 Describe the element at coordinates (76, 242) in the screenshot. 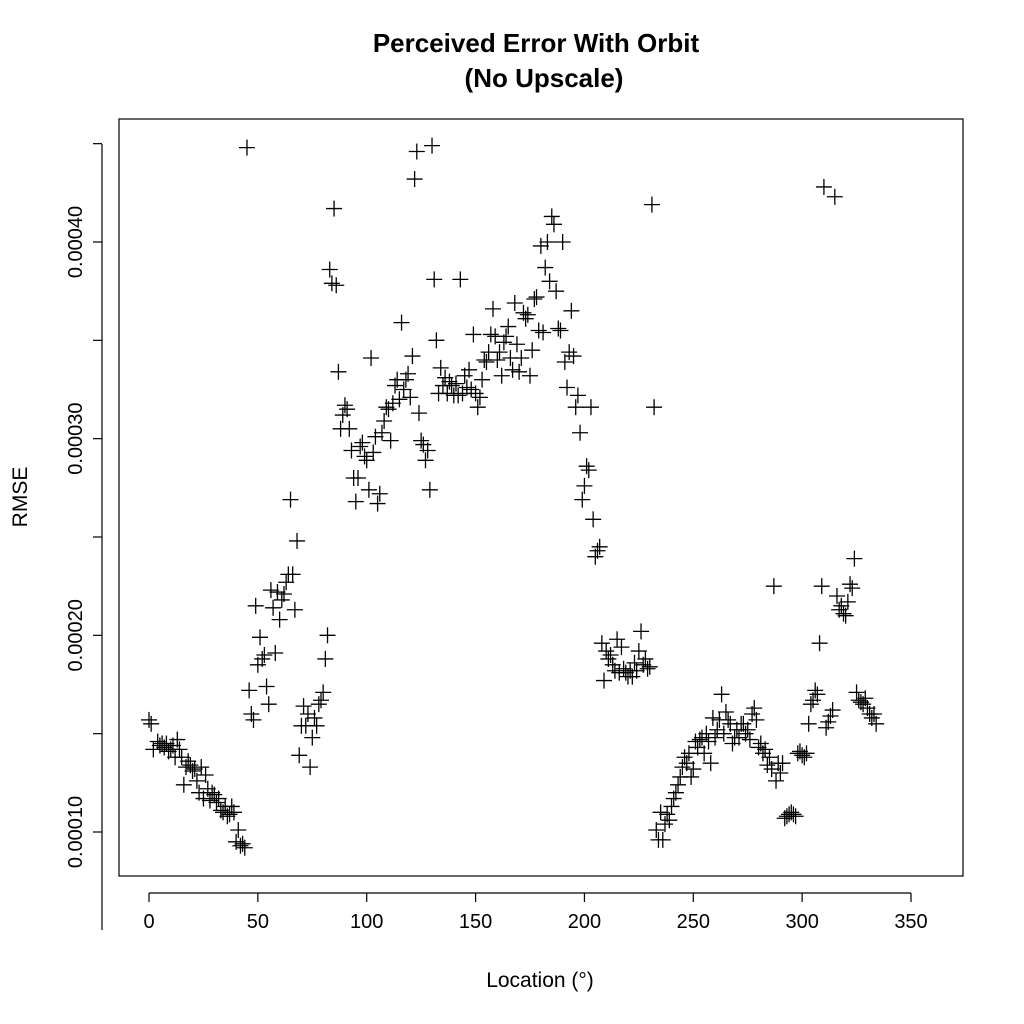

I see `y-tick-label: 0.00040` at that location.